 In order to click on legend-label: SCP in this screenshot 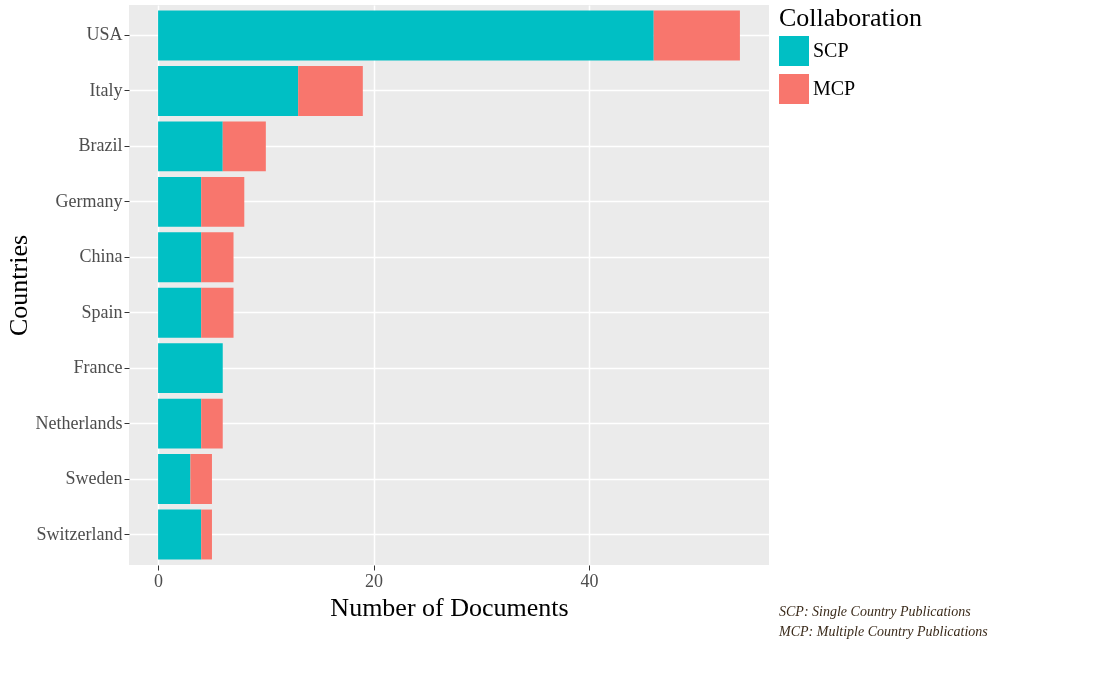, I will do `click(831, 50)`.